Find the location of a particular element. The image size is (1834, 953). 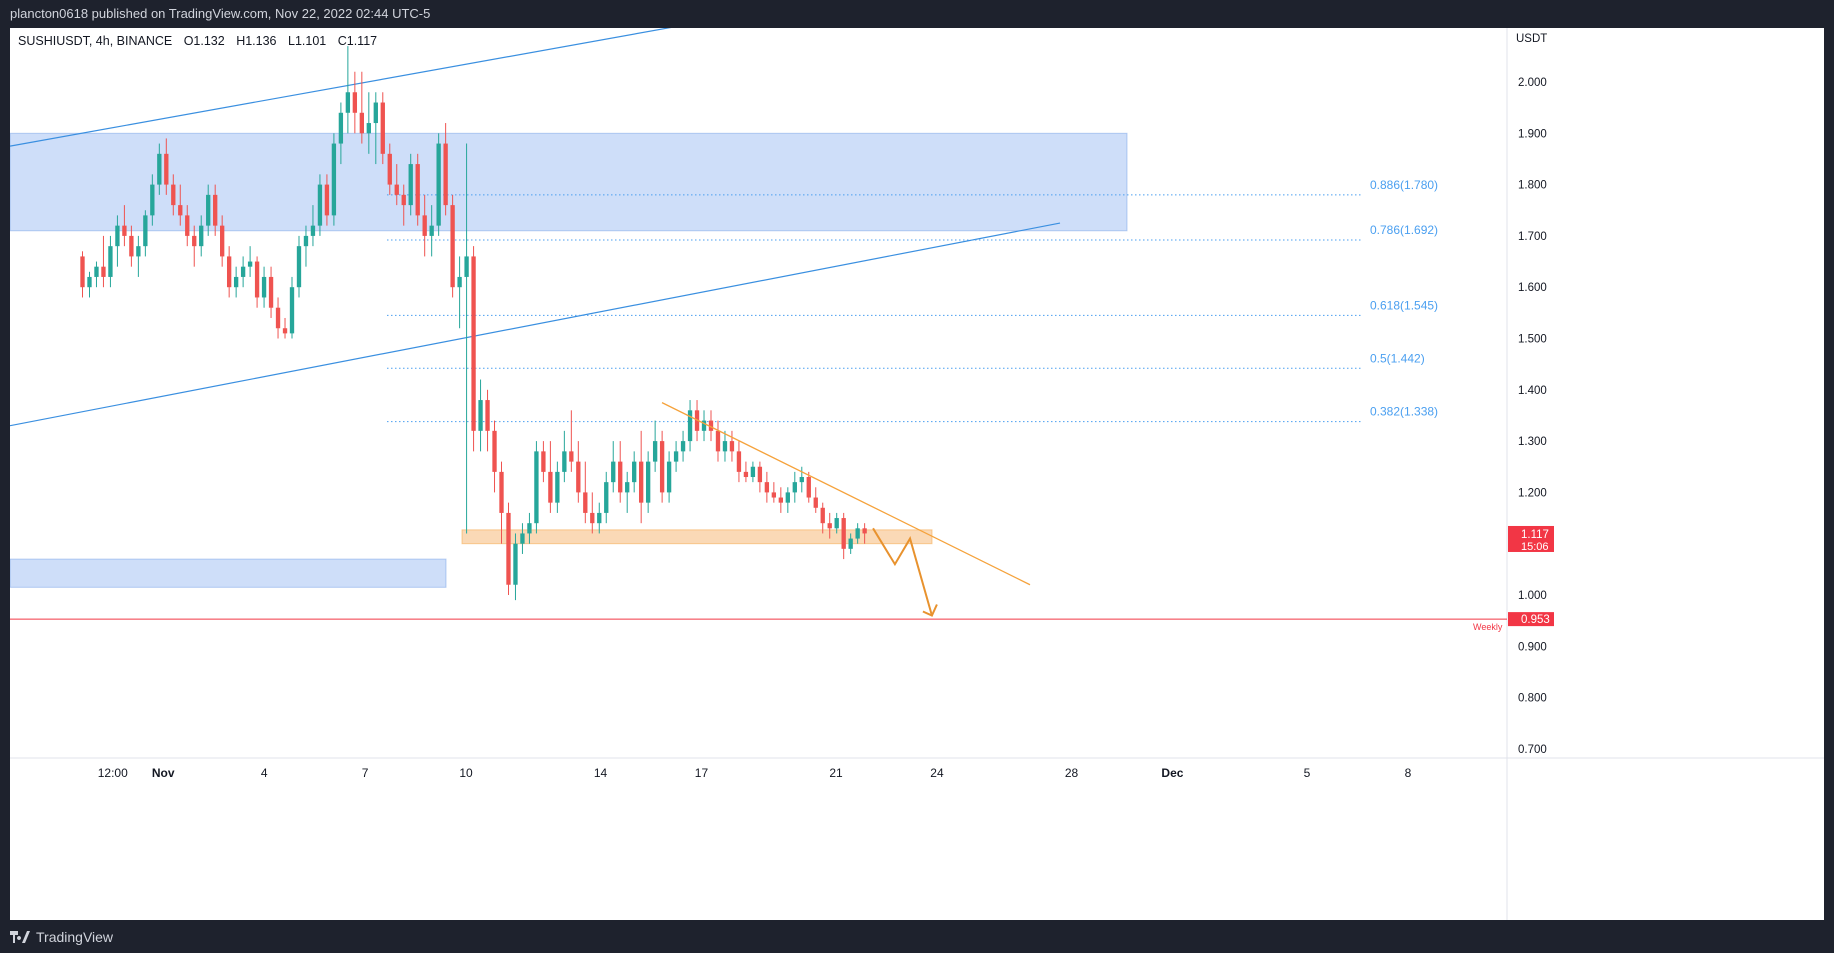

y-tick-11: 1.800 is located at coordinates (1532, 186).